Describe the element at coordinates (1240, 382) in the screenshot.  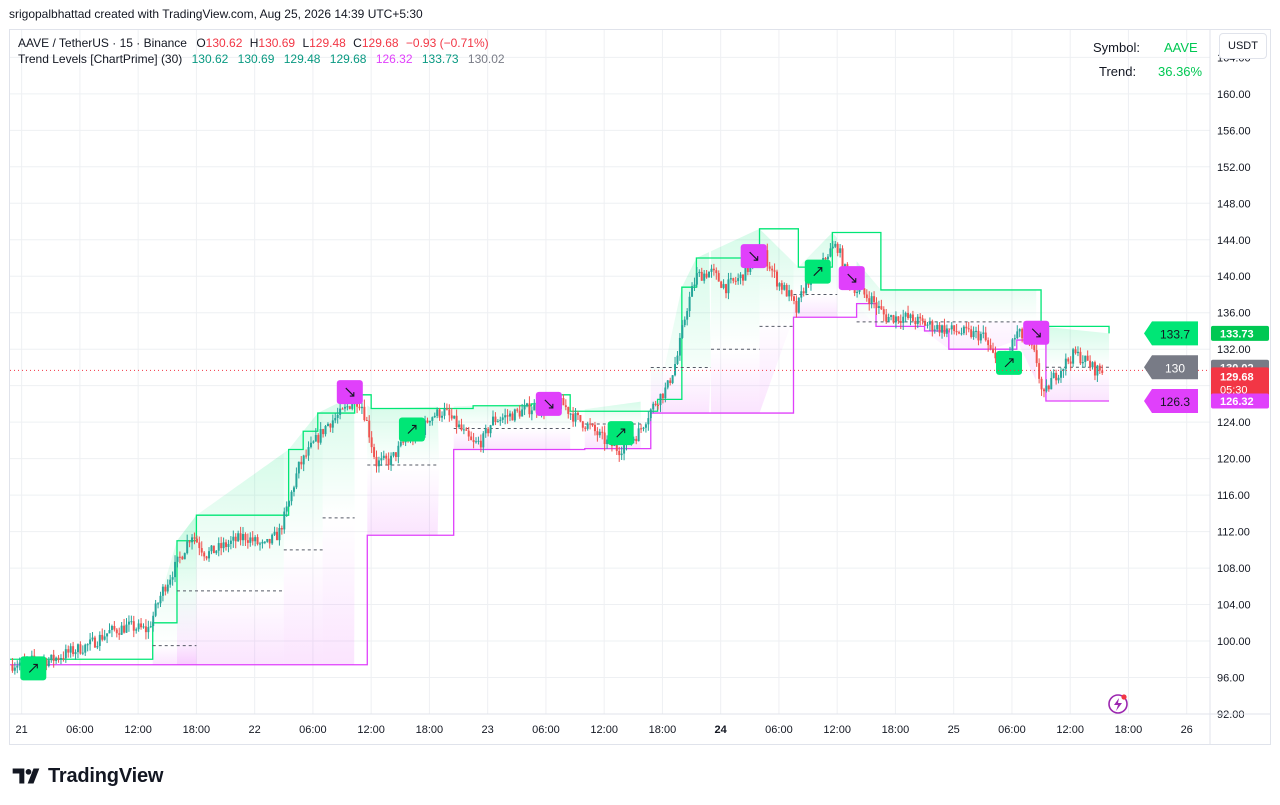
I see `price-tag-bg` at that location.